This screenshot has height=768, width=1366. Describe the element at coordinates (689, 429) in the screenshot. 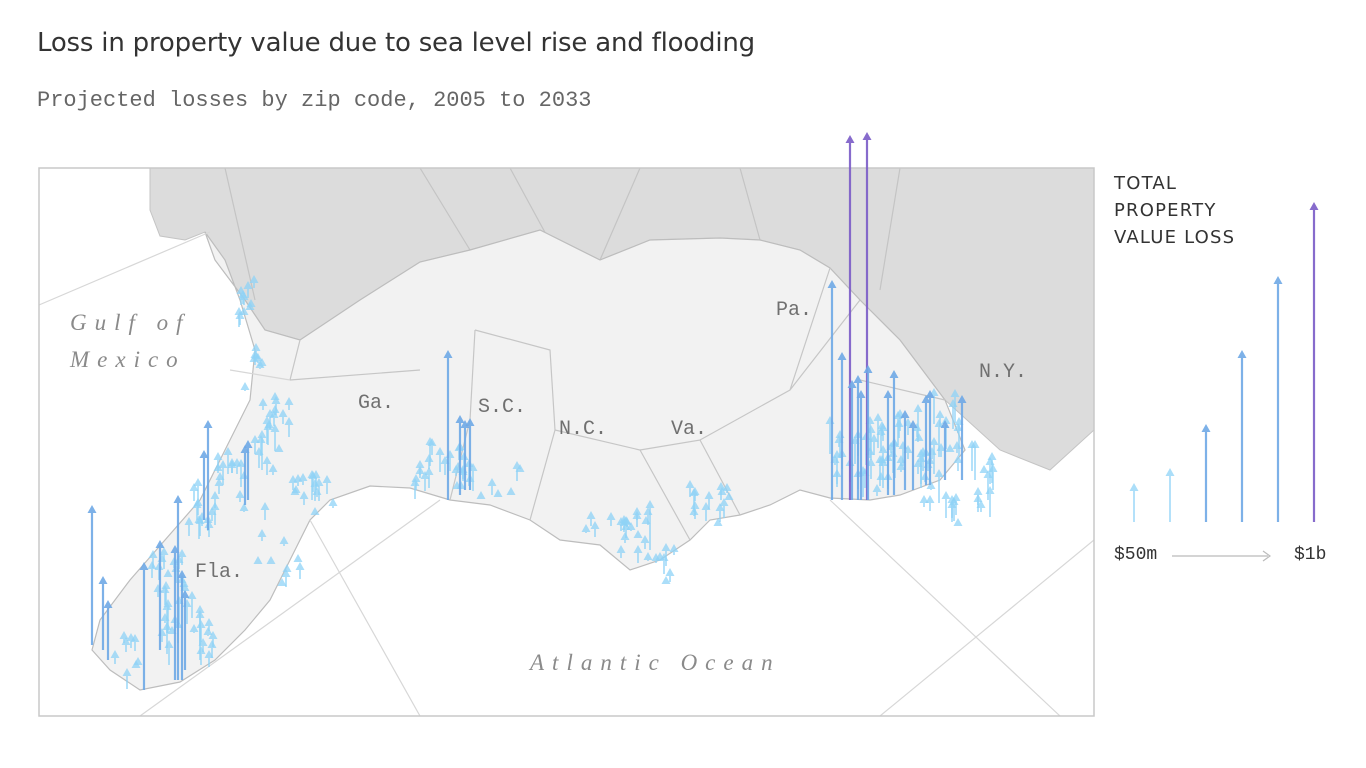

I see `state-label-va: Va.` at that location.